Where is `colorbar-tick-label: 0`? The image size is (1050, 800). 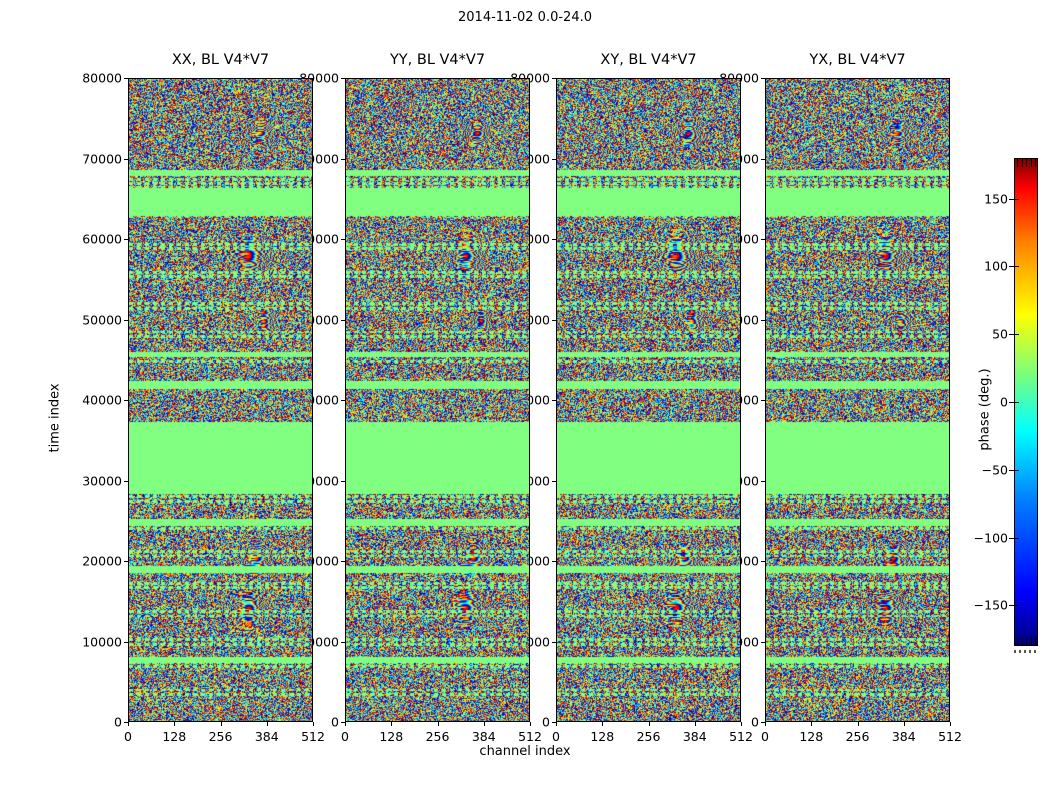
colorbar-tick-label: 0 is located at coordinates (1004, 402).